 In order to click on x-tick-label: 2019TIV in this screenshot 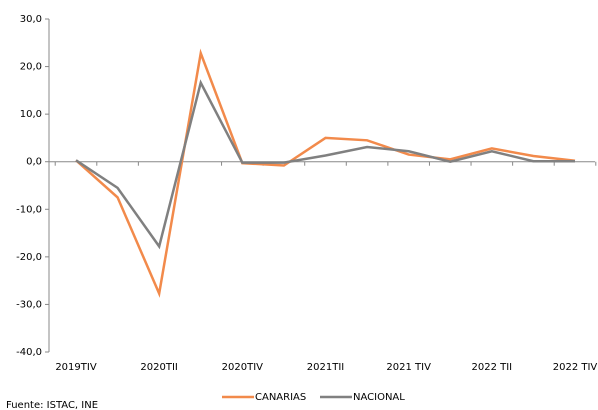, I will do `click(76, 367)`.